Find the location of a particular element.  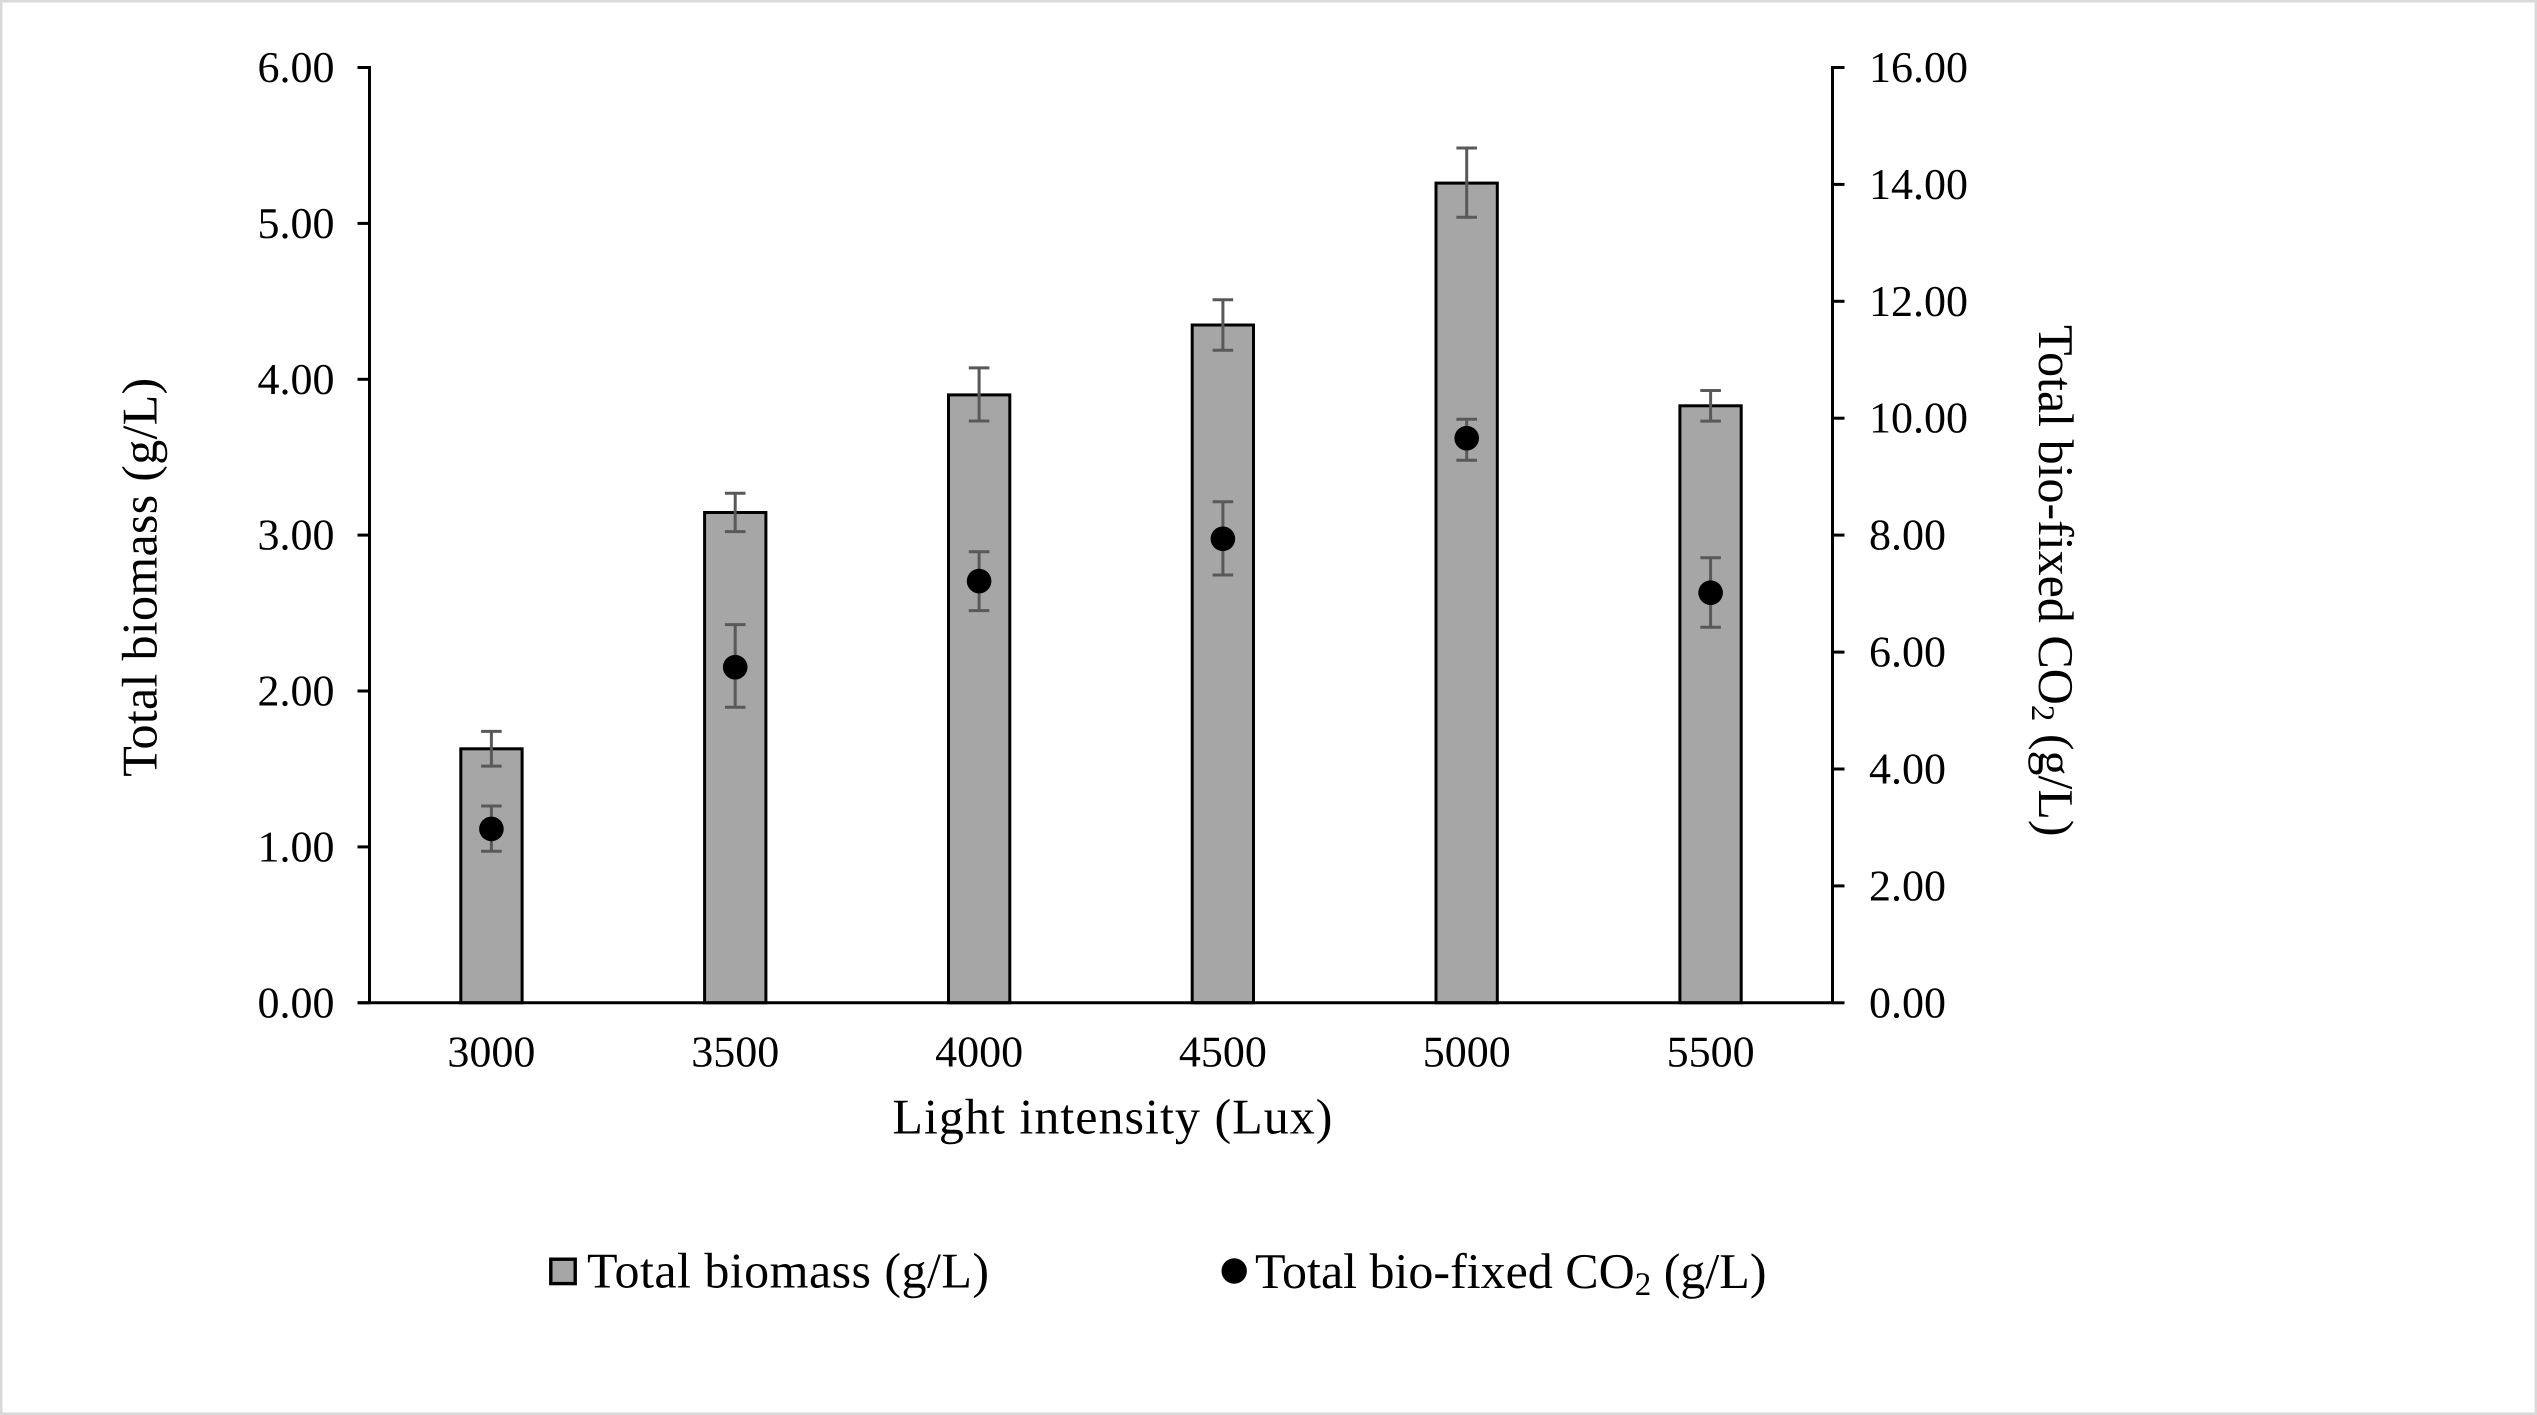

svg-text: 3000 is located at coordinates (491, 1051).